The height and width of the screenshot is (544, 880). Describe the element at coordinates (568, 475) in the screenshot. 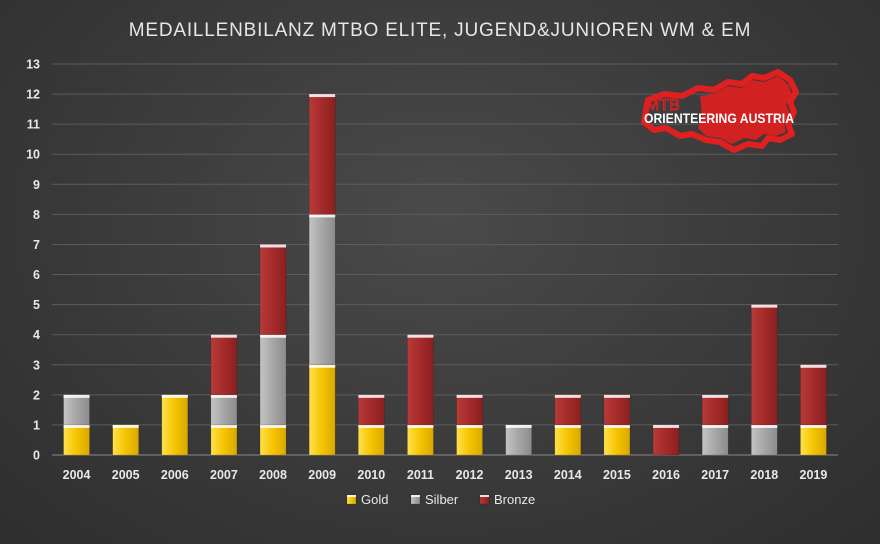

I see `x-tick-label: 2014` at that location.